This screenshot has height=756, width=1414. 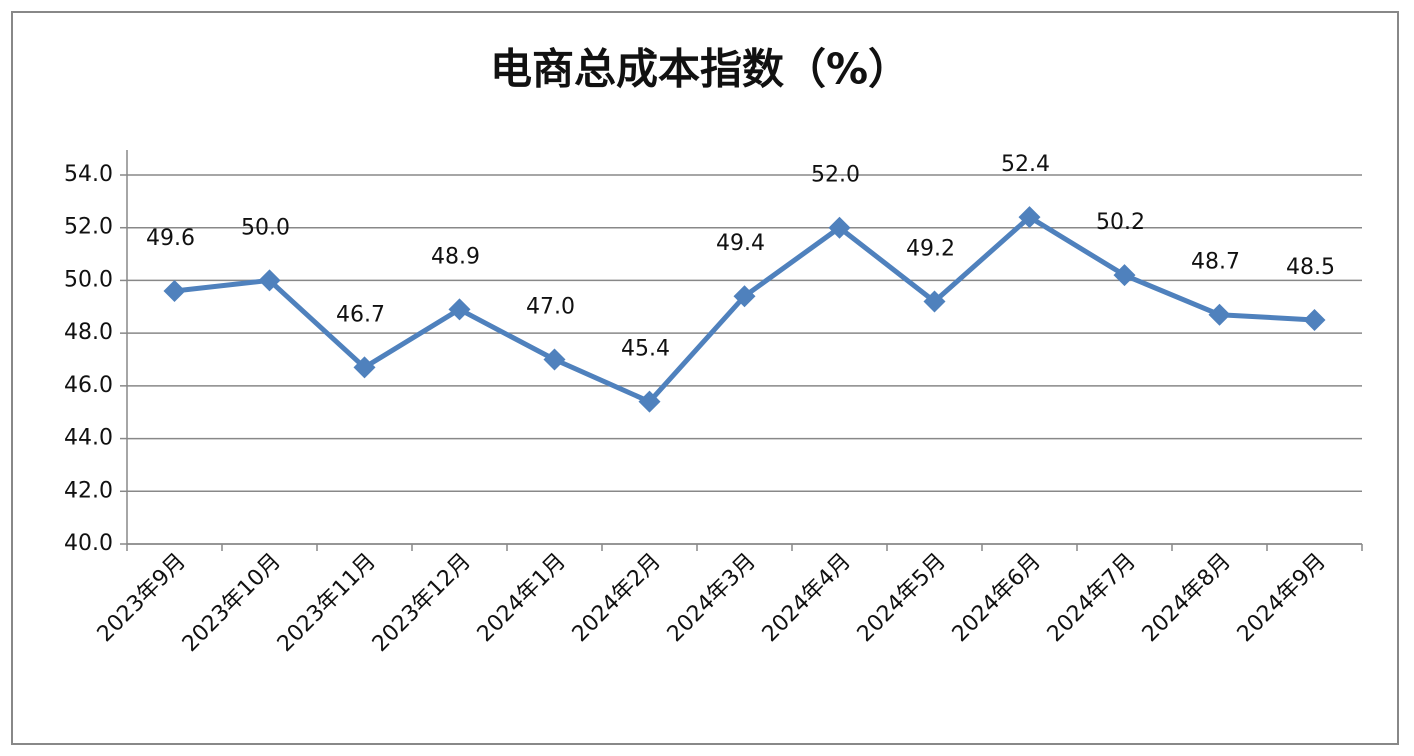 I want to click on data-label: 49.6, so click(x=170, y=238).